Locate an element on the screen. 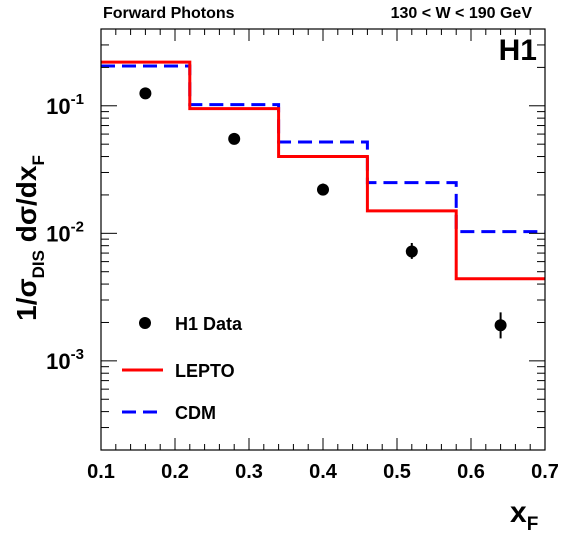 Image resolution: width=567 pixels, height=547 pixels. y-tick-label: 10⁻³ is located at coordinates (65, 360).